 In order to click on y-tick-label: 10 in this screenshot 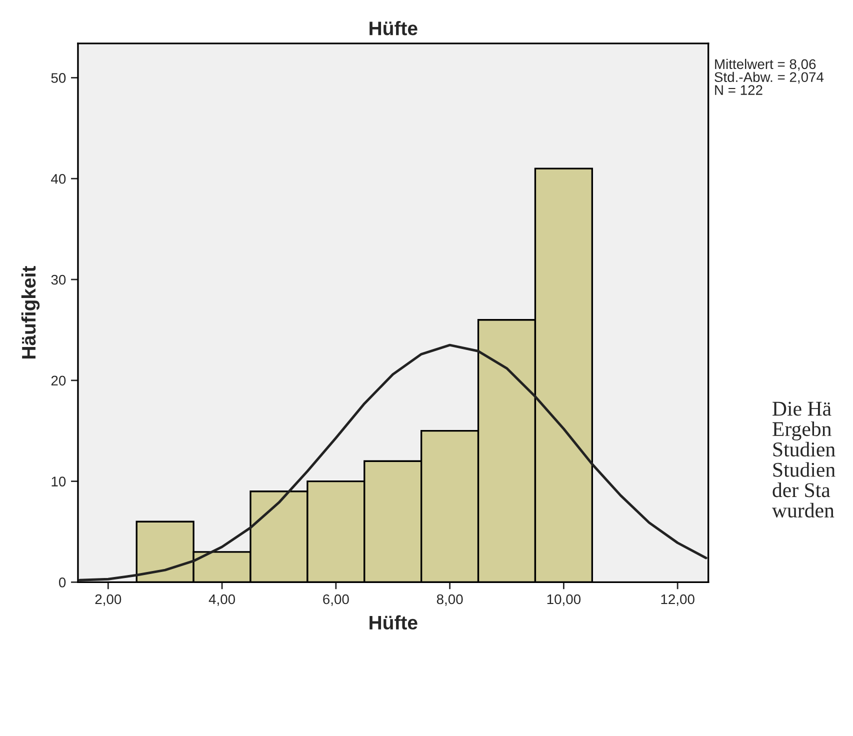, I will do `click(59, 481)`.